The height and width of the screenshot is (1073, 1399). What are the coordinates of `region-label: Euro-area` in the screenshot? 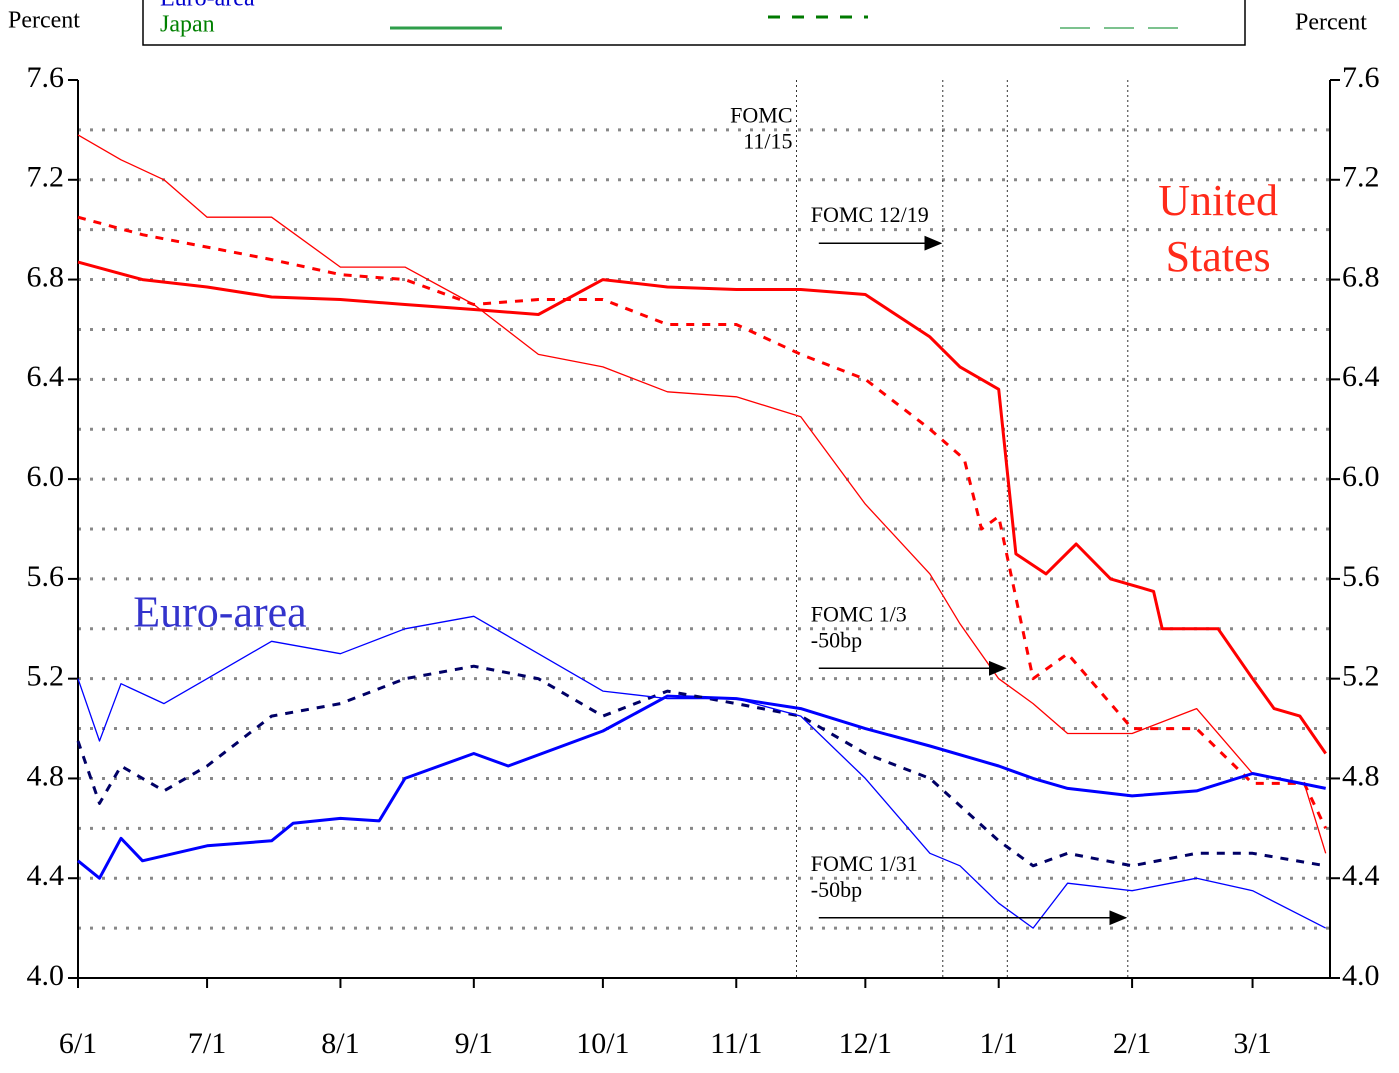 It's located at (219, 611).